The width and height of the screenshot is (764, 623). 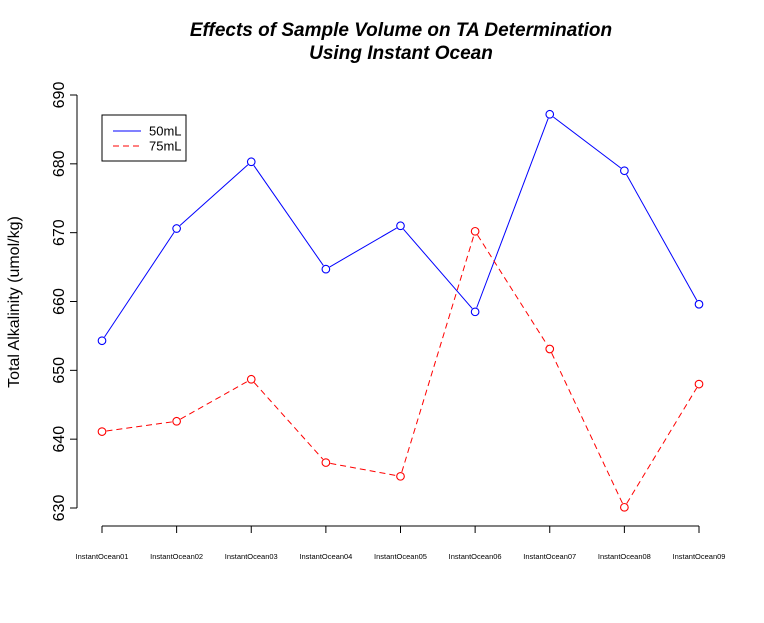 I want to click on x-tick-label: InstantOcean09, so click(x=699, y=556).